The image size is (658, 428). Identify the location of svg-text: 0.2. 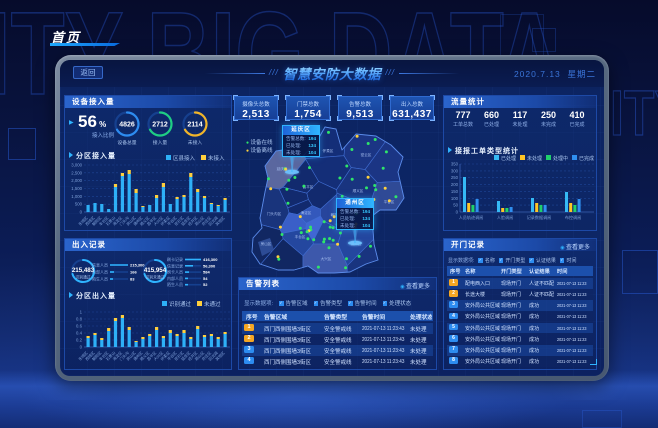
(79, 340).